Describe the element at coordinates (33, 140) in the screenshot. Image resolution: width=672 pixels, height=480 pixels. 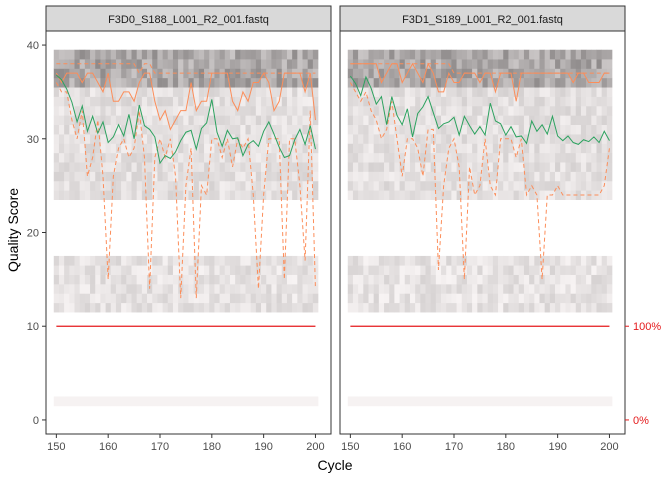
I see `y-tick-label: 30` at that location.